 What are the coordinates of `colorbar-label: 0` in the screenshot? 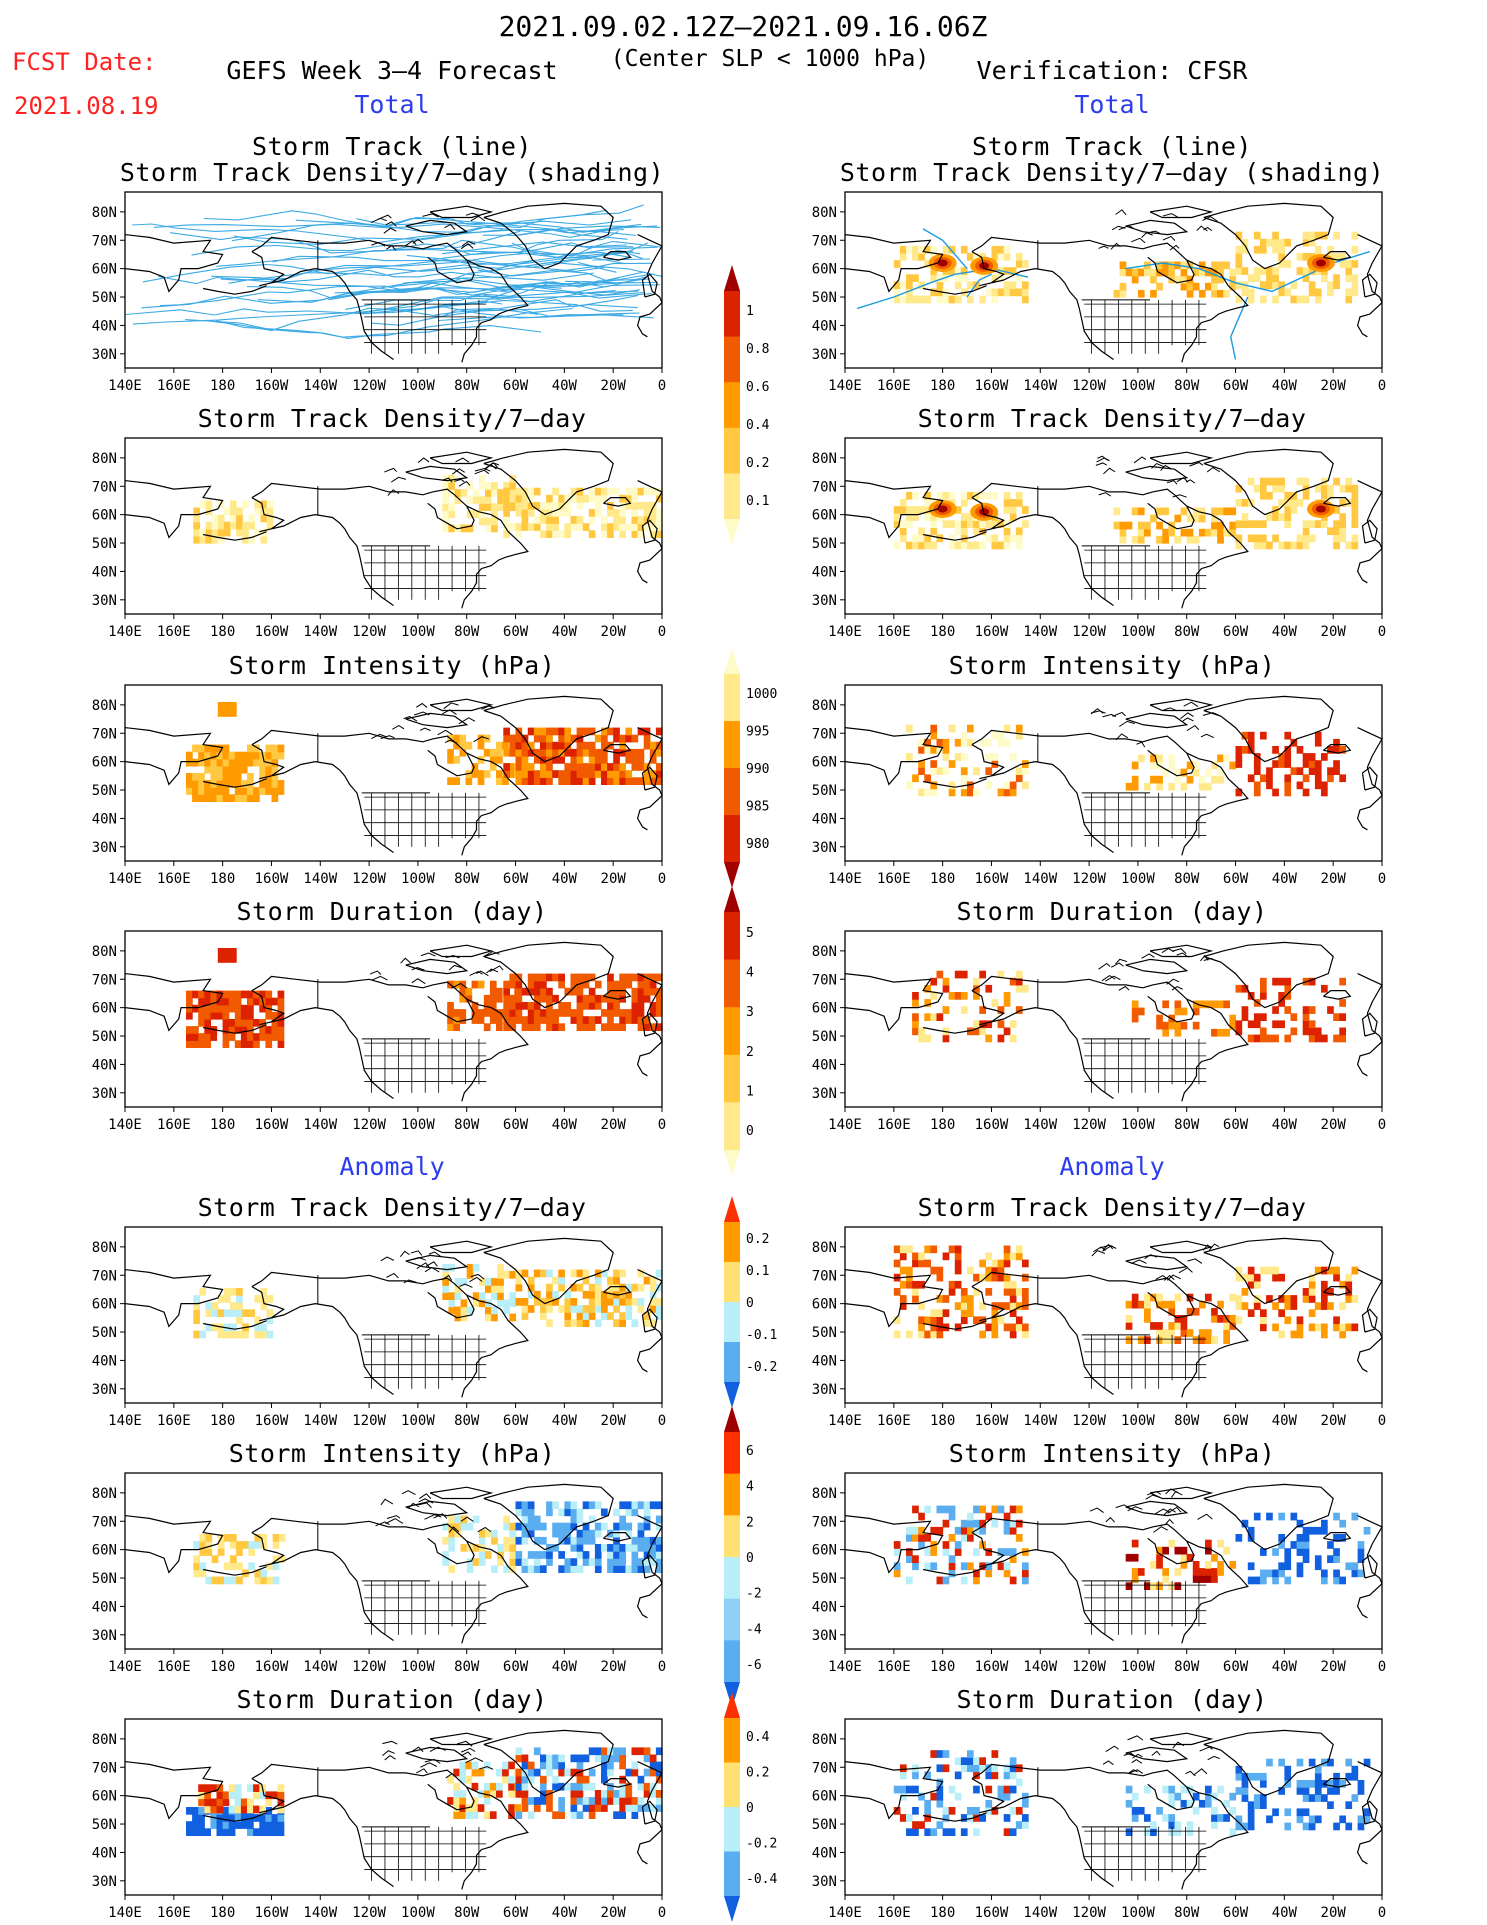 It's located at (750, 1558).